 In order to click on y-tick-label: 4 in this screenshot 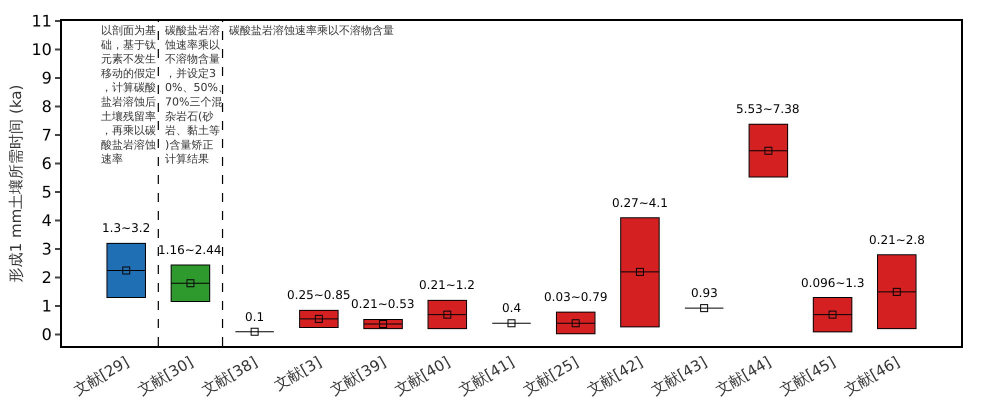, I will do `click(47, 220)`.